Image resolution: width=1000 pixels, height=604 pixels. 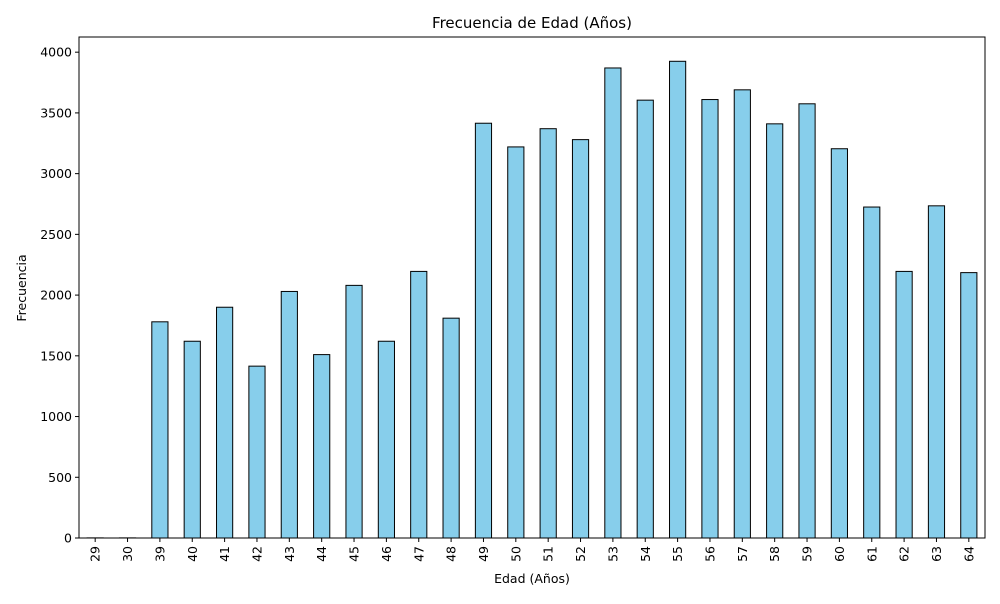 What do you see at coordinates (56, 234) in the screenshot?
I see `y-tick-label: 2500` at bounding box center [56, 234].